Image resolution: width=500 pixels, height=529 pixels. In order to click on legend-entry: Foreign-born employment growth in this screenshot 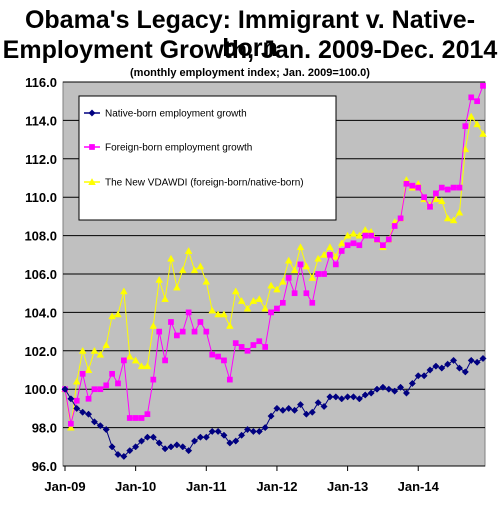, I will do `click(168, 148)`.